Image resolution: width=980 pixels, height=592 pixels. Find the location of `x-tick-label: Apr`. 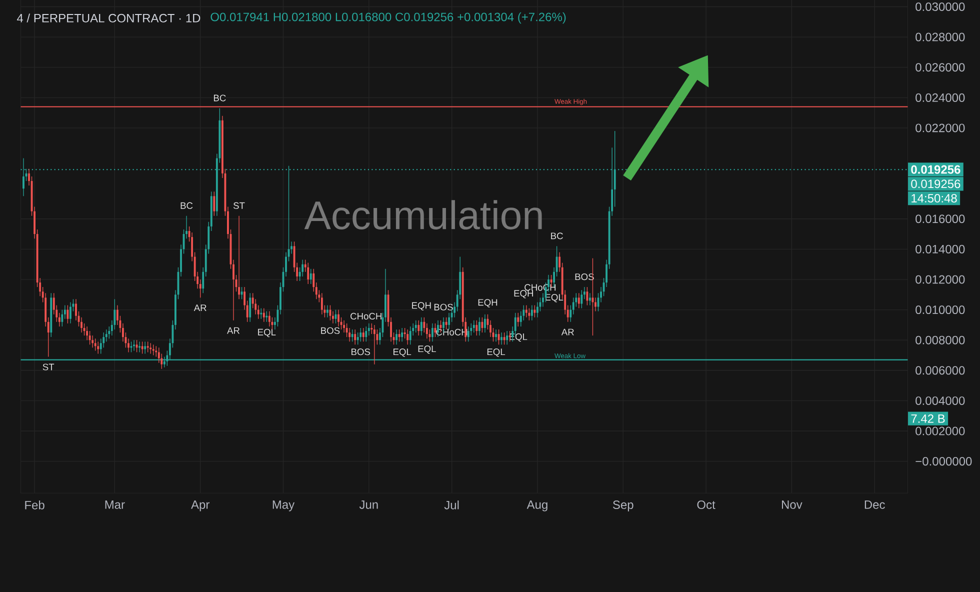

x-tick-label: Apr is located at coordinates (200, 506).